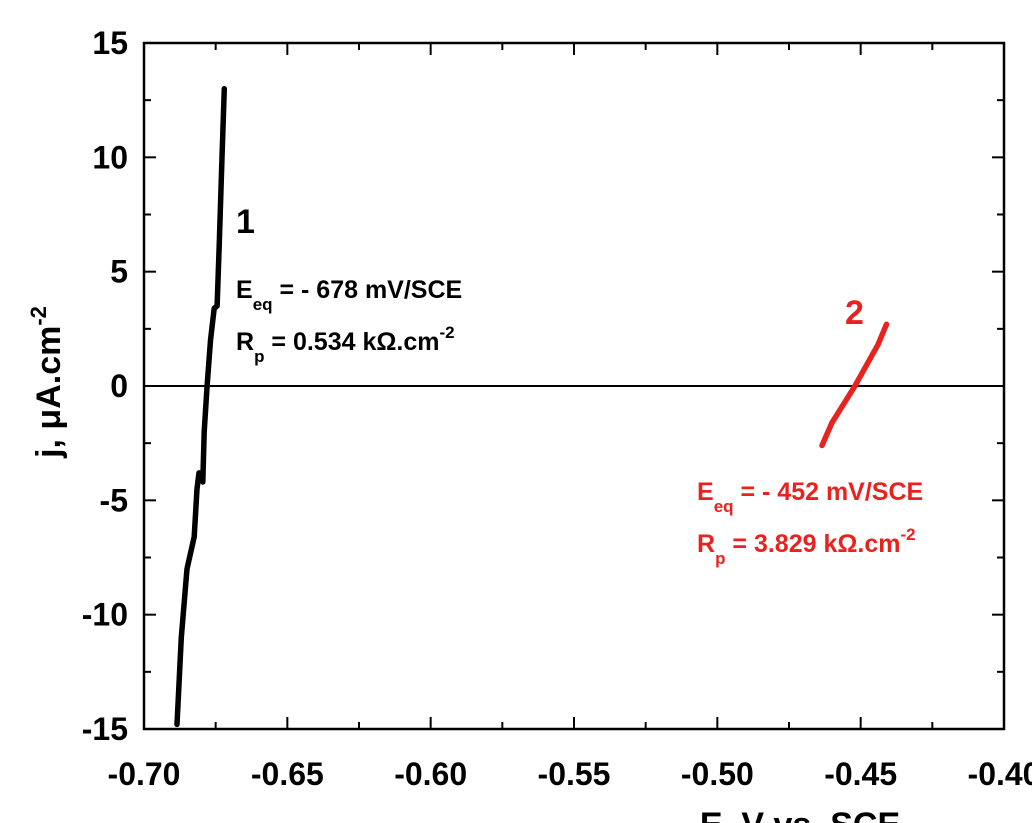 This screenshot has height=823, width=1032. I want to click on y-tick-labels: -15 -10 -5 0 5 10 15, so click(105, 386).